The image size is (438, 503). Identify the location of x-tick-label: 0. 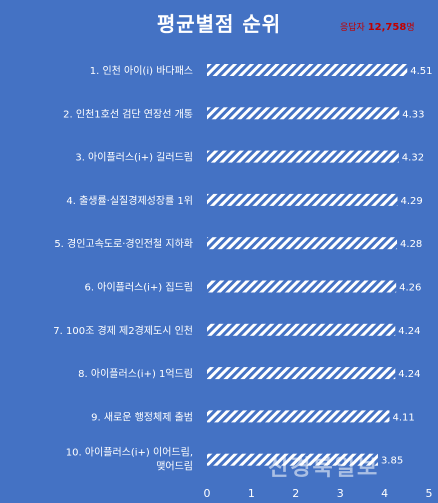
(207, 493).